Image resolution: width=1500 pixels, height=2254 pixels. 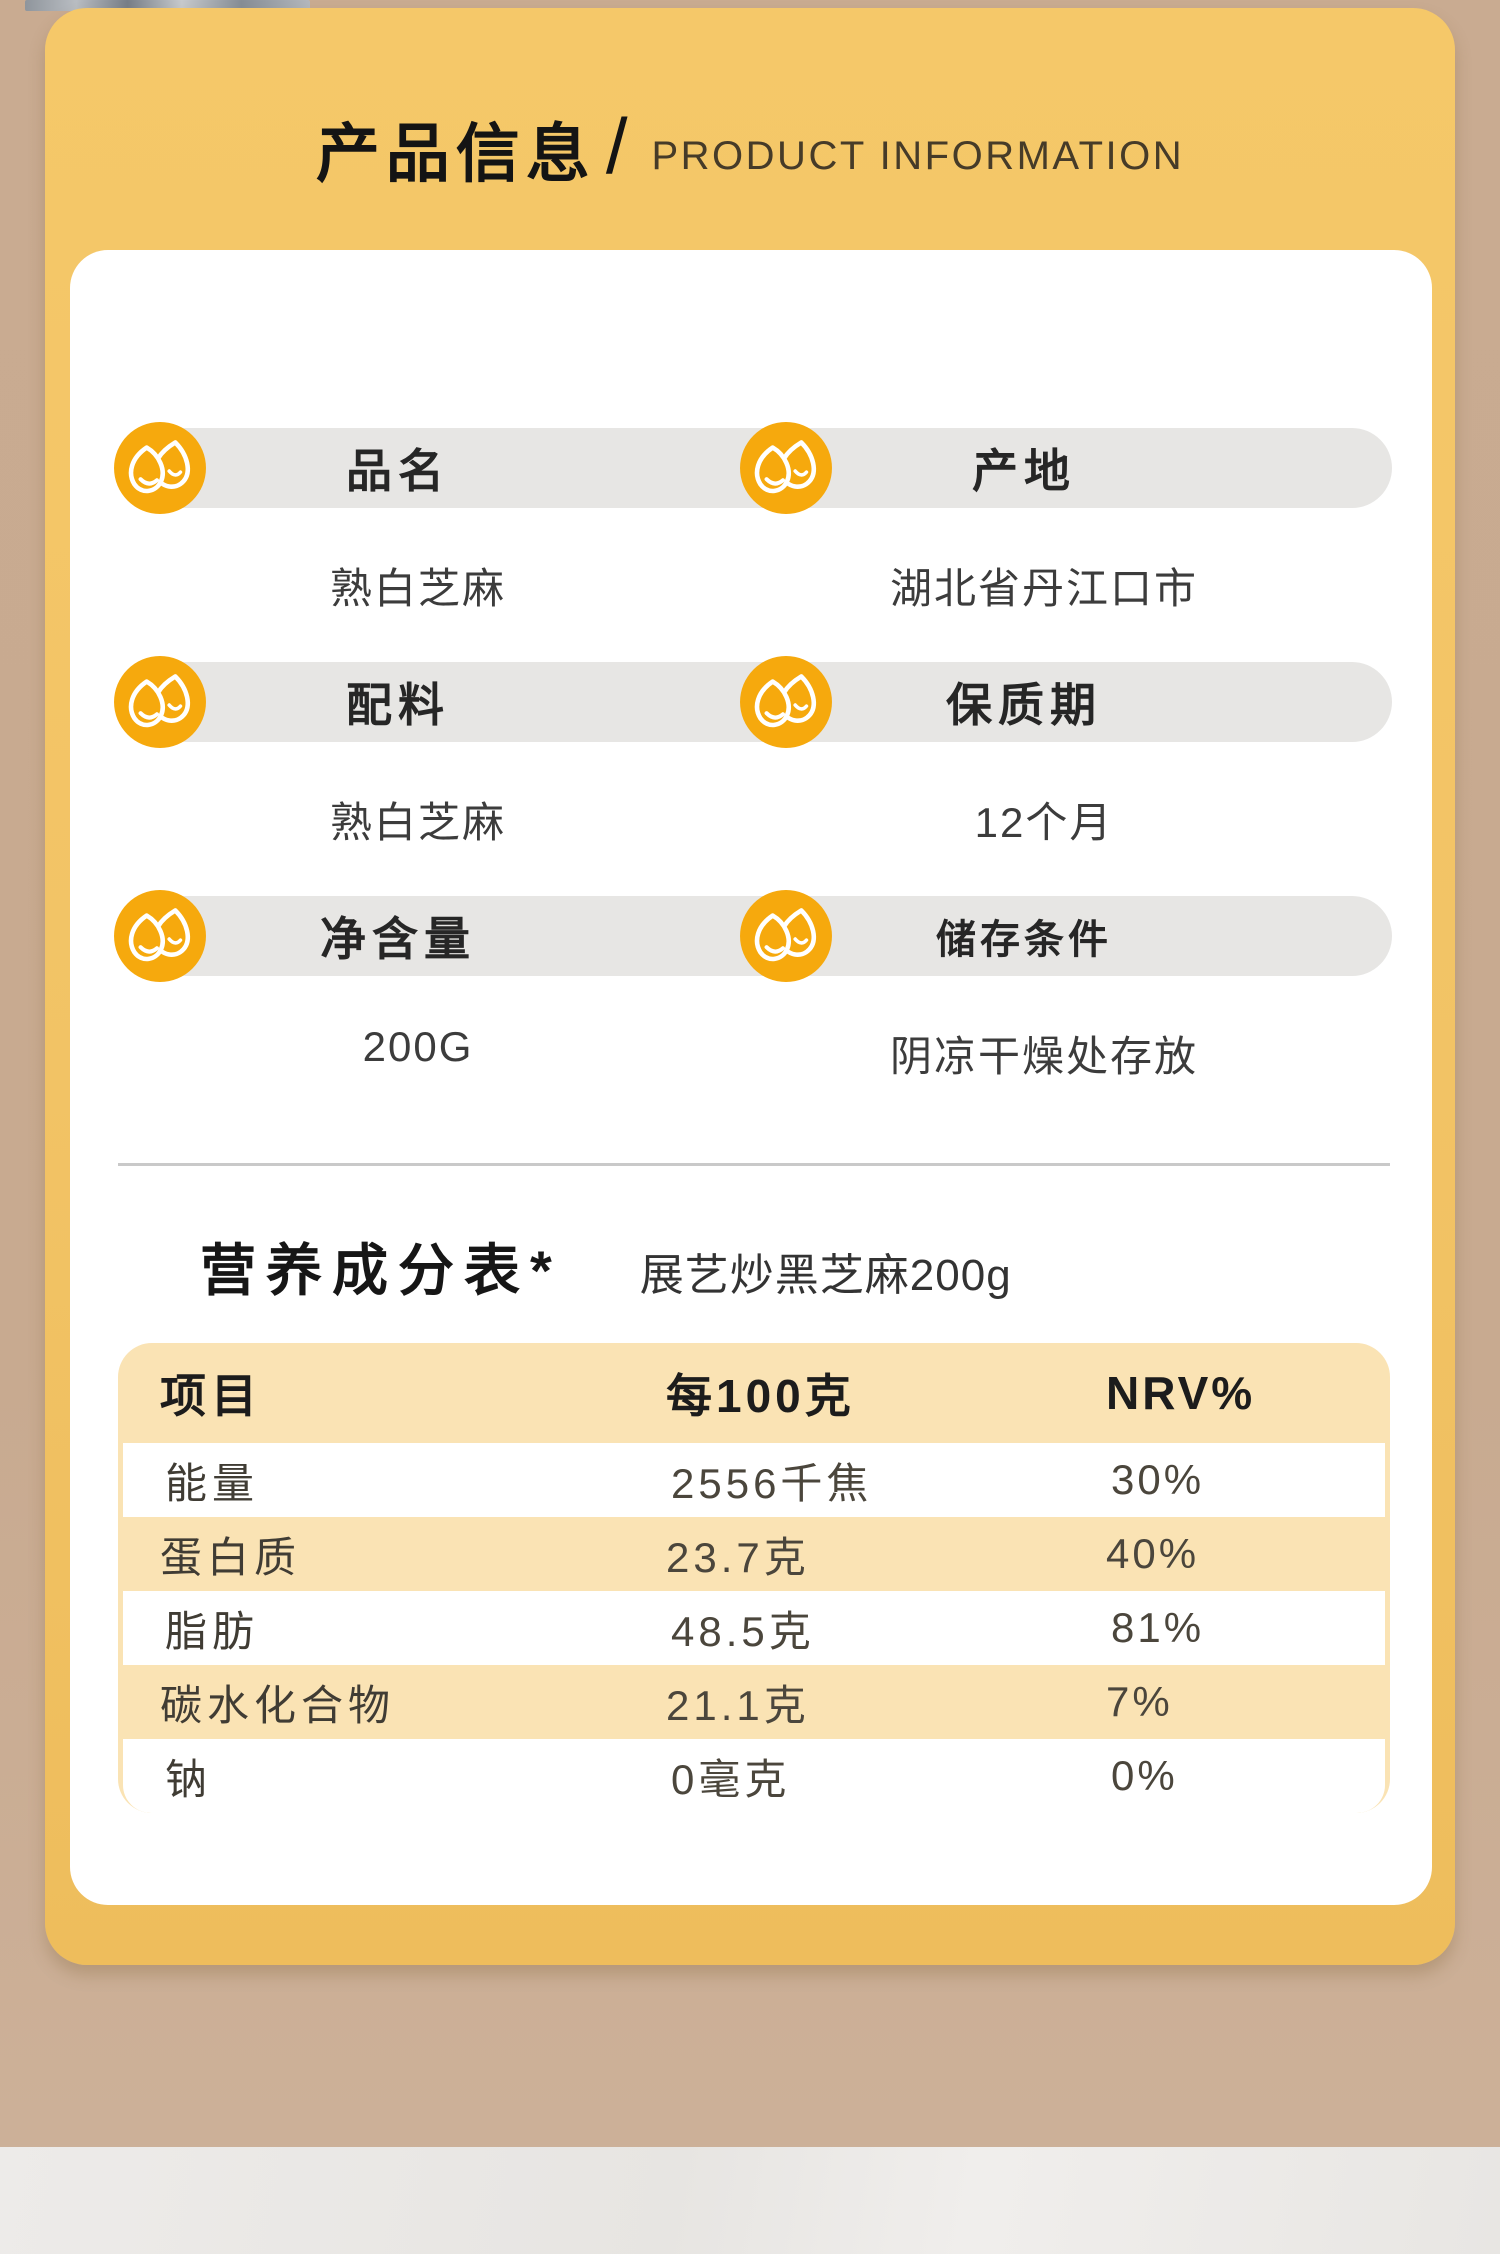 I want to click on column-header-nrv: NRV%, so click(x=1181, y=1393).